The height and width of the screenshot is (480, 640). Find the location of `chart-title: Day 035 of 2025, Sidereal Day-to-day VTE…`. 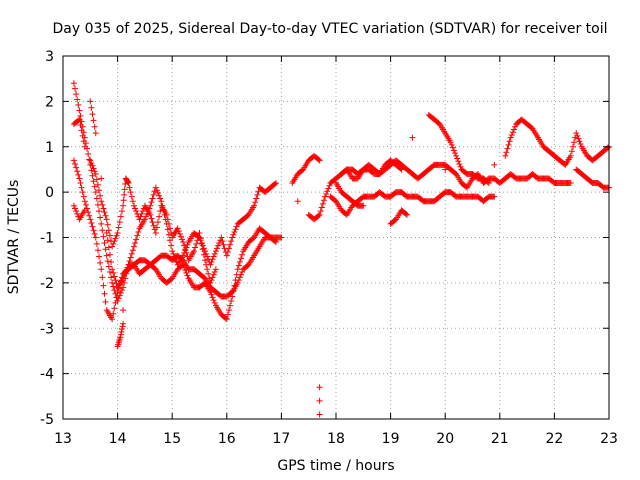

chart-title: Day 035 of 2025, Sidereal Day-to-day VTE… is located at coordinates (329, 29).